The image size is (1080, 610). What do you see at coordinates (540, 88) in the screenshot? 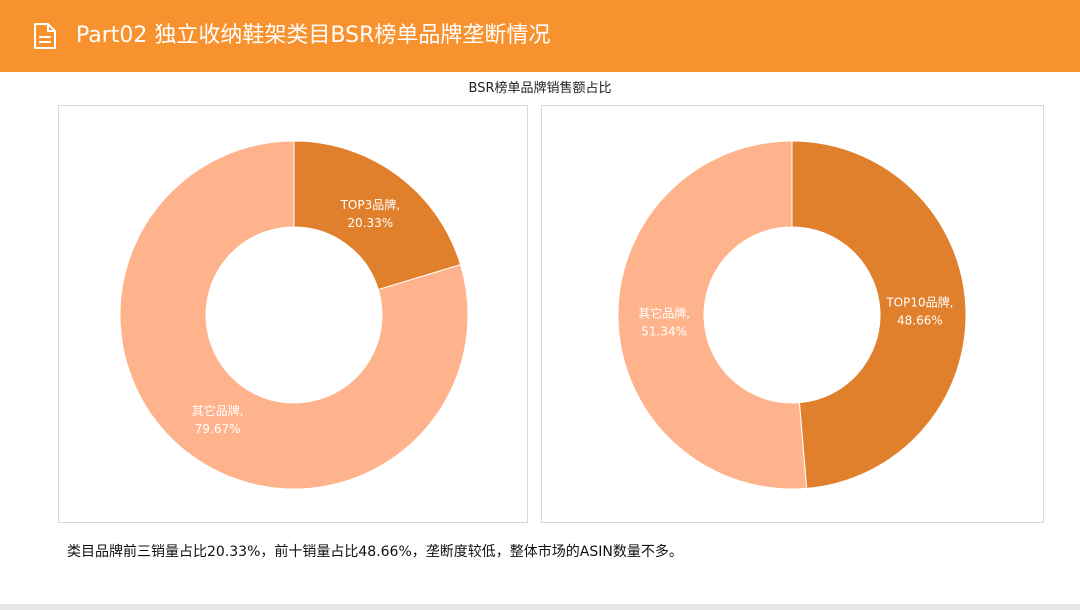
I see `section-title: BSR榜单品牌销售额占比` at bounding box center [540, 88].